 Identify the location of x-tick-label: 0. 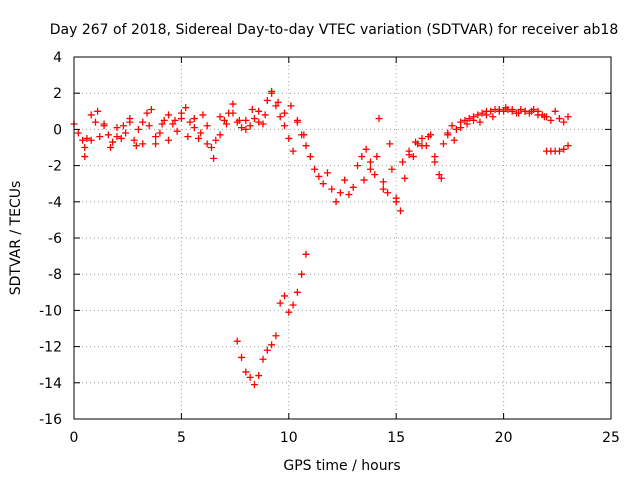
(74, 438).